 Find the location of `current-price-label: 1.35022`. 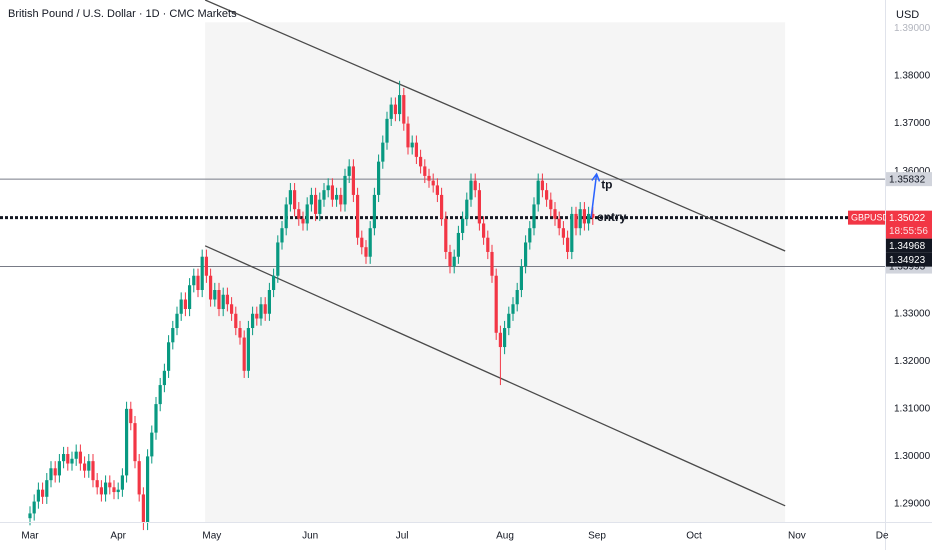

current-price-label: 1.35022 is located at coordinates (907, 218).